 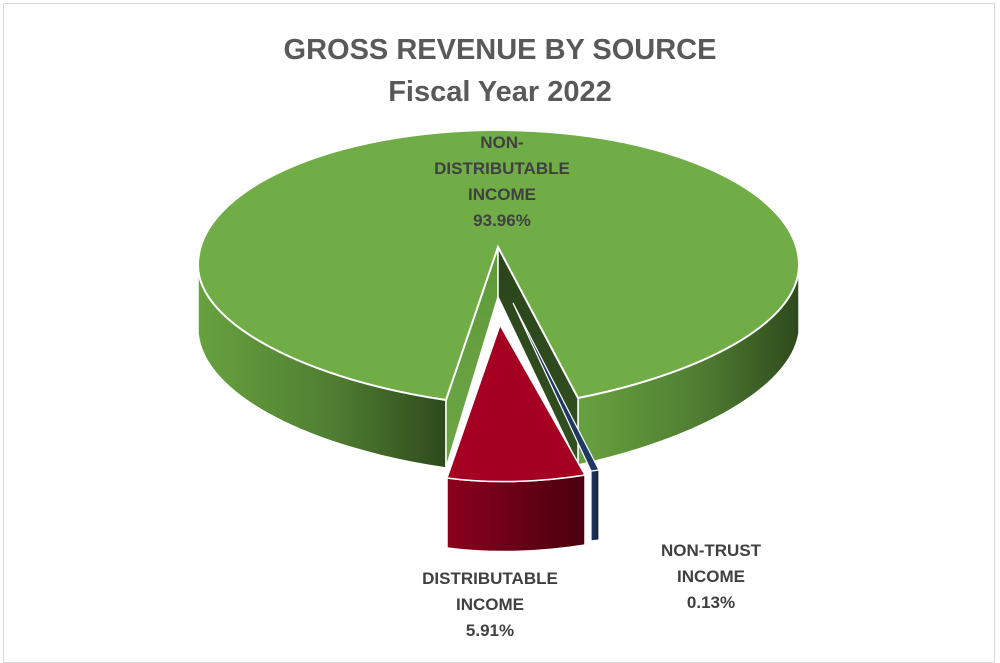 I want to click on data-label-non-trust: NON-TRUST INCOME 0.13%, so click(x=711, y=576).